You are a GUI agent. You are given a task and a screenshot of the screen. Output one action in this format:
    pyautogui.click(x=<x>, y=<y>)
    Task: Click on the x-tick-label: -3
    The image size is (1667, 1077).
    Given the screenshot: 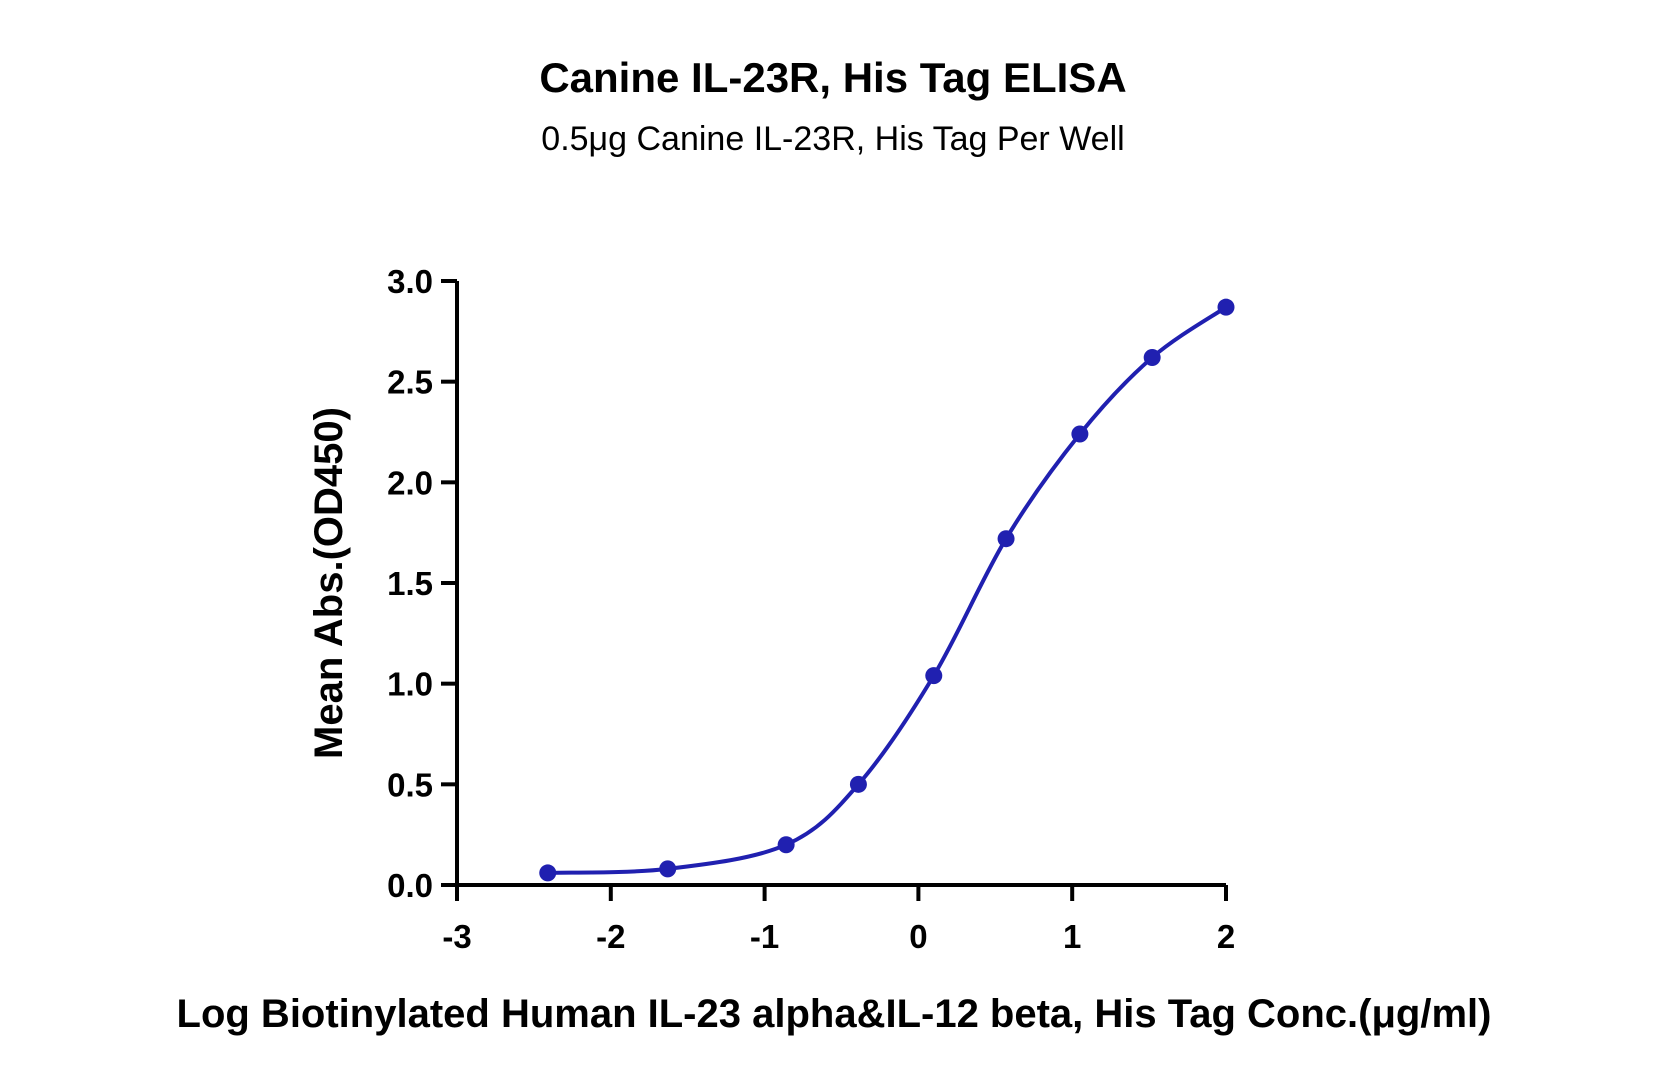 What is the action you would take?
    pyautogui.click(x=456, y=936)
    